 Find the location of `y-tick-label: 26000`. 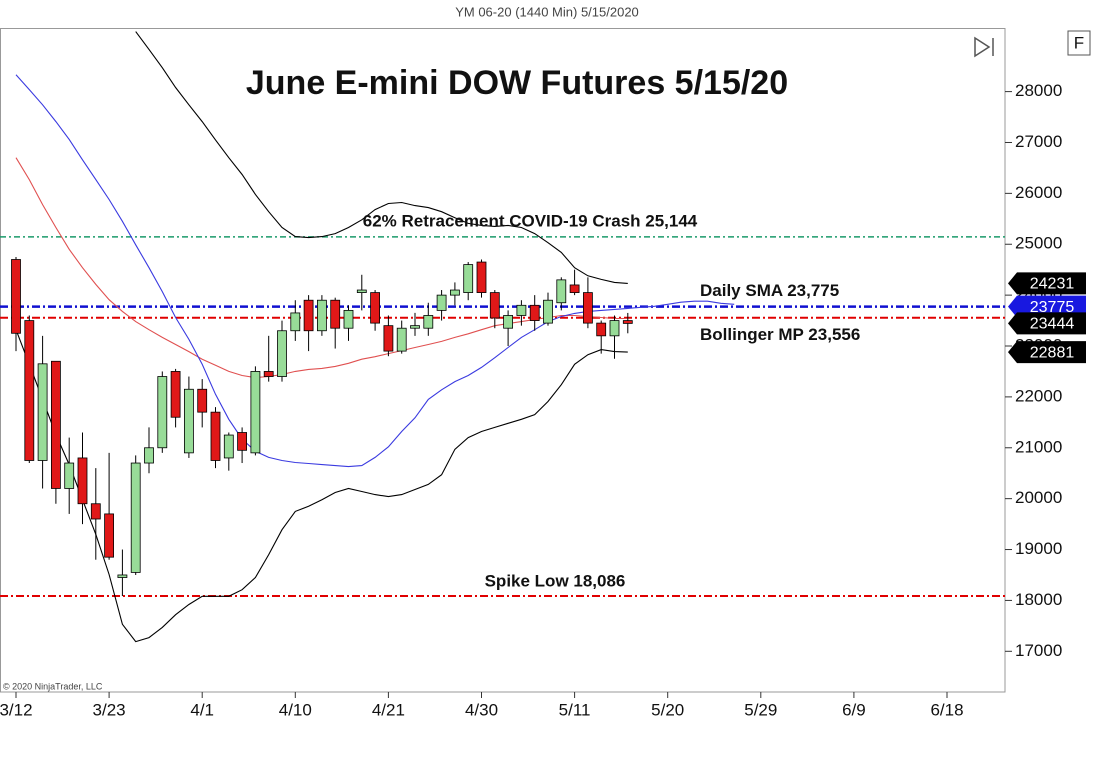

y-tick-label: 26000 is located at coordinates (1038, 192).